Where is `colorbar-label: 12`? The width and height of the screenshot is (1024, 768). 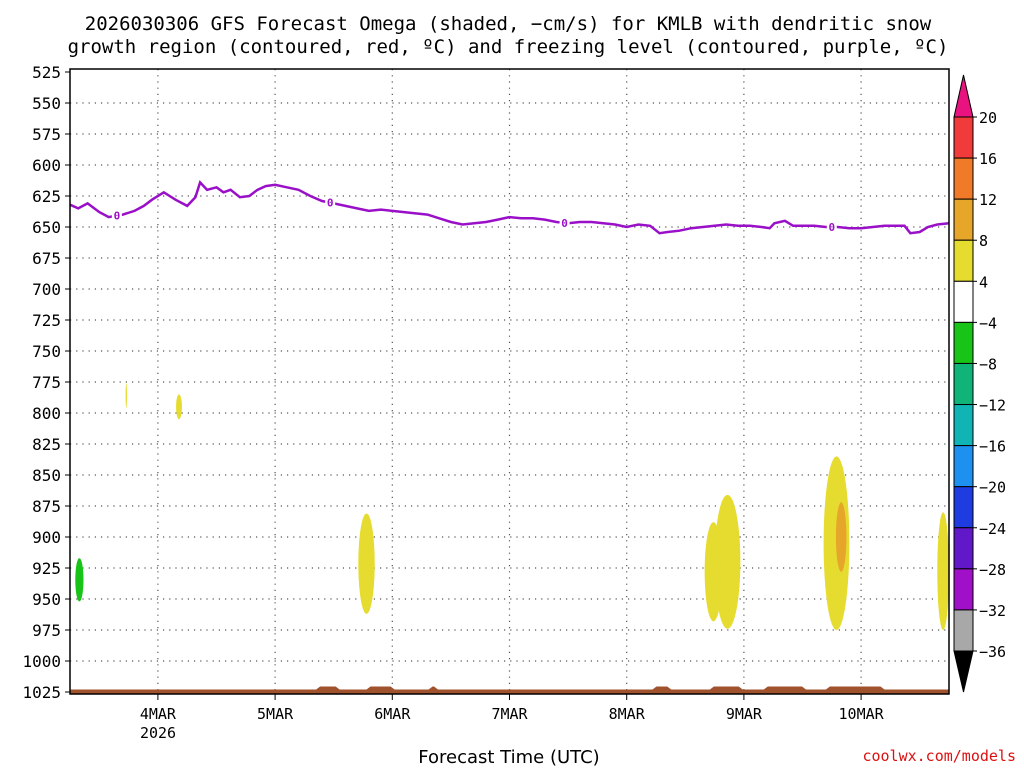 colorbar-label: 12 is located at coordinates (988, 200).